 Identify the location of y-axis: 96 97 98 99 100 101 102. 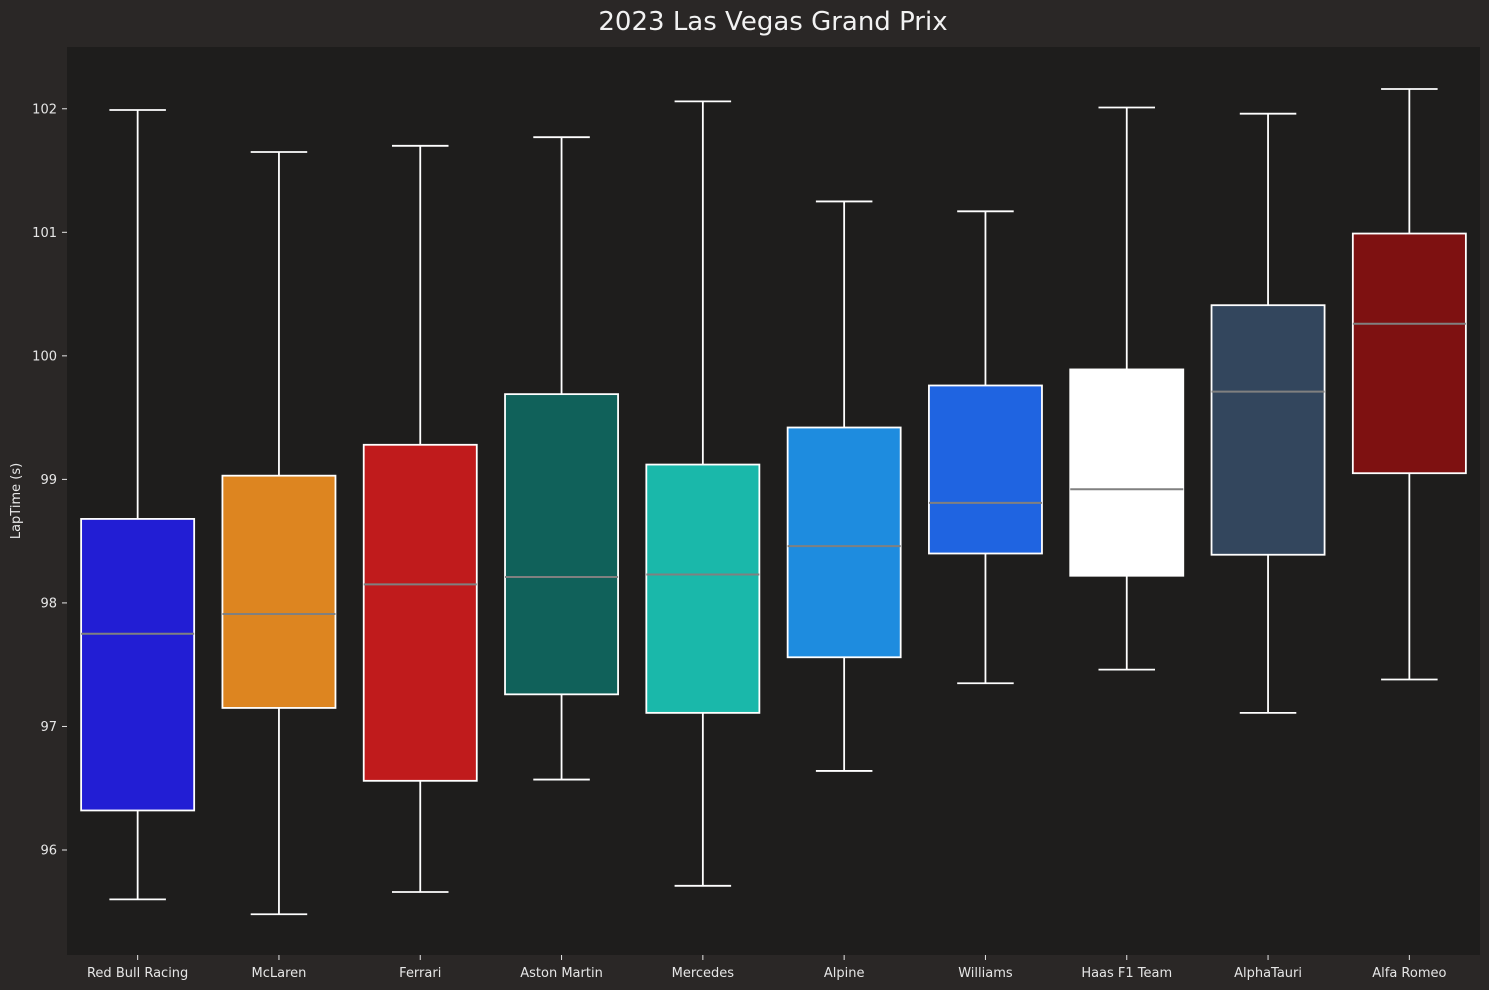
(49, 480).